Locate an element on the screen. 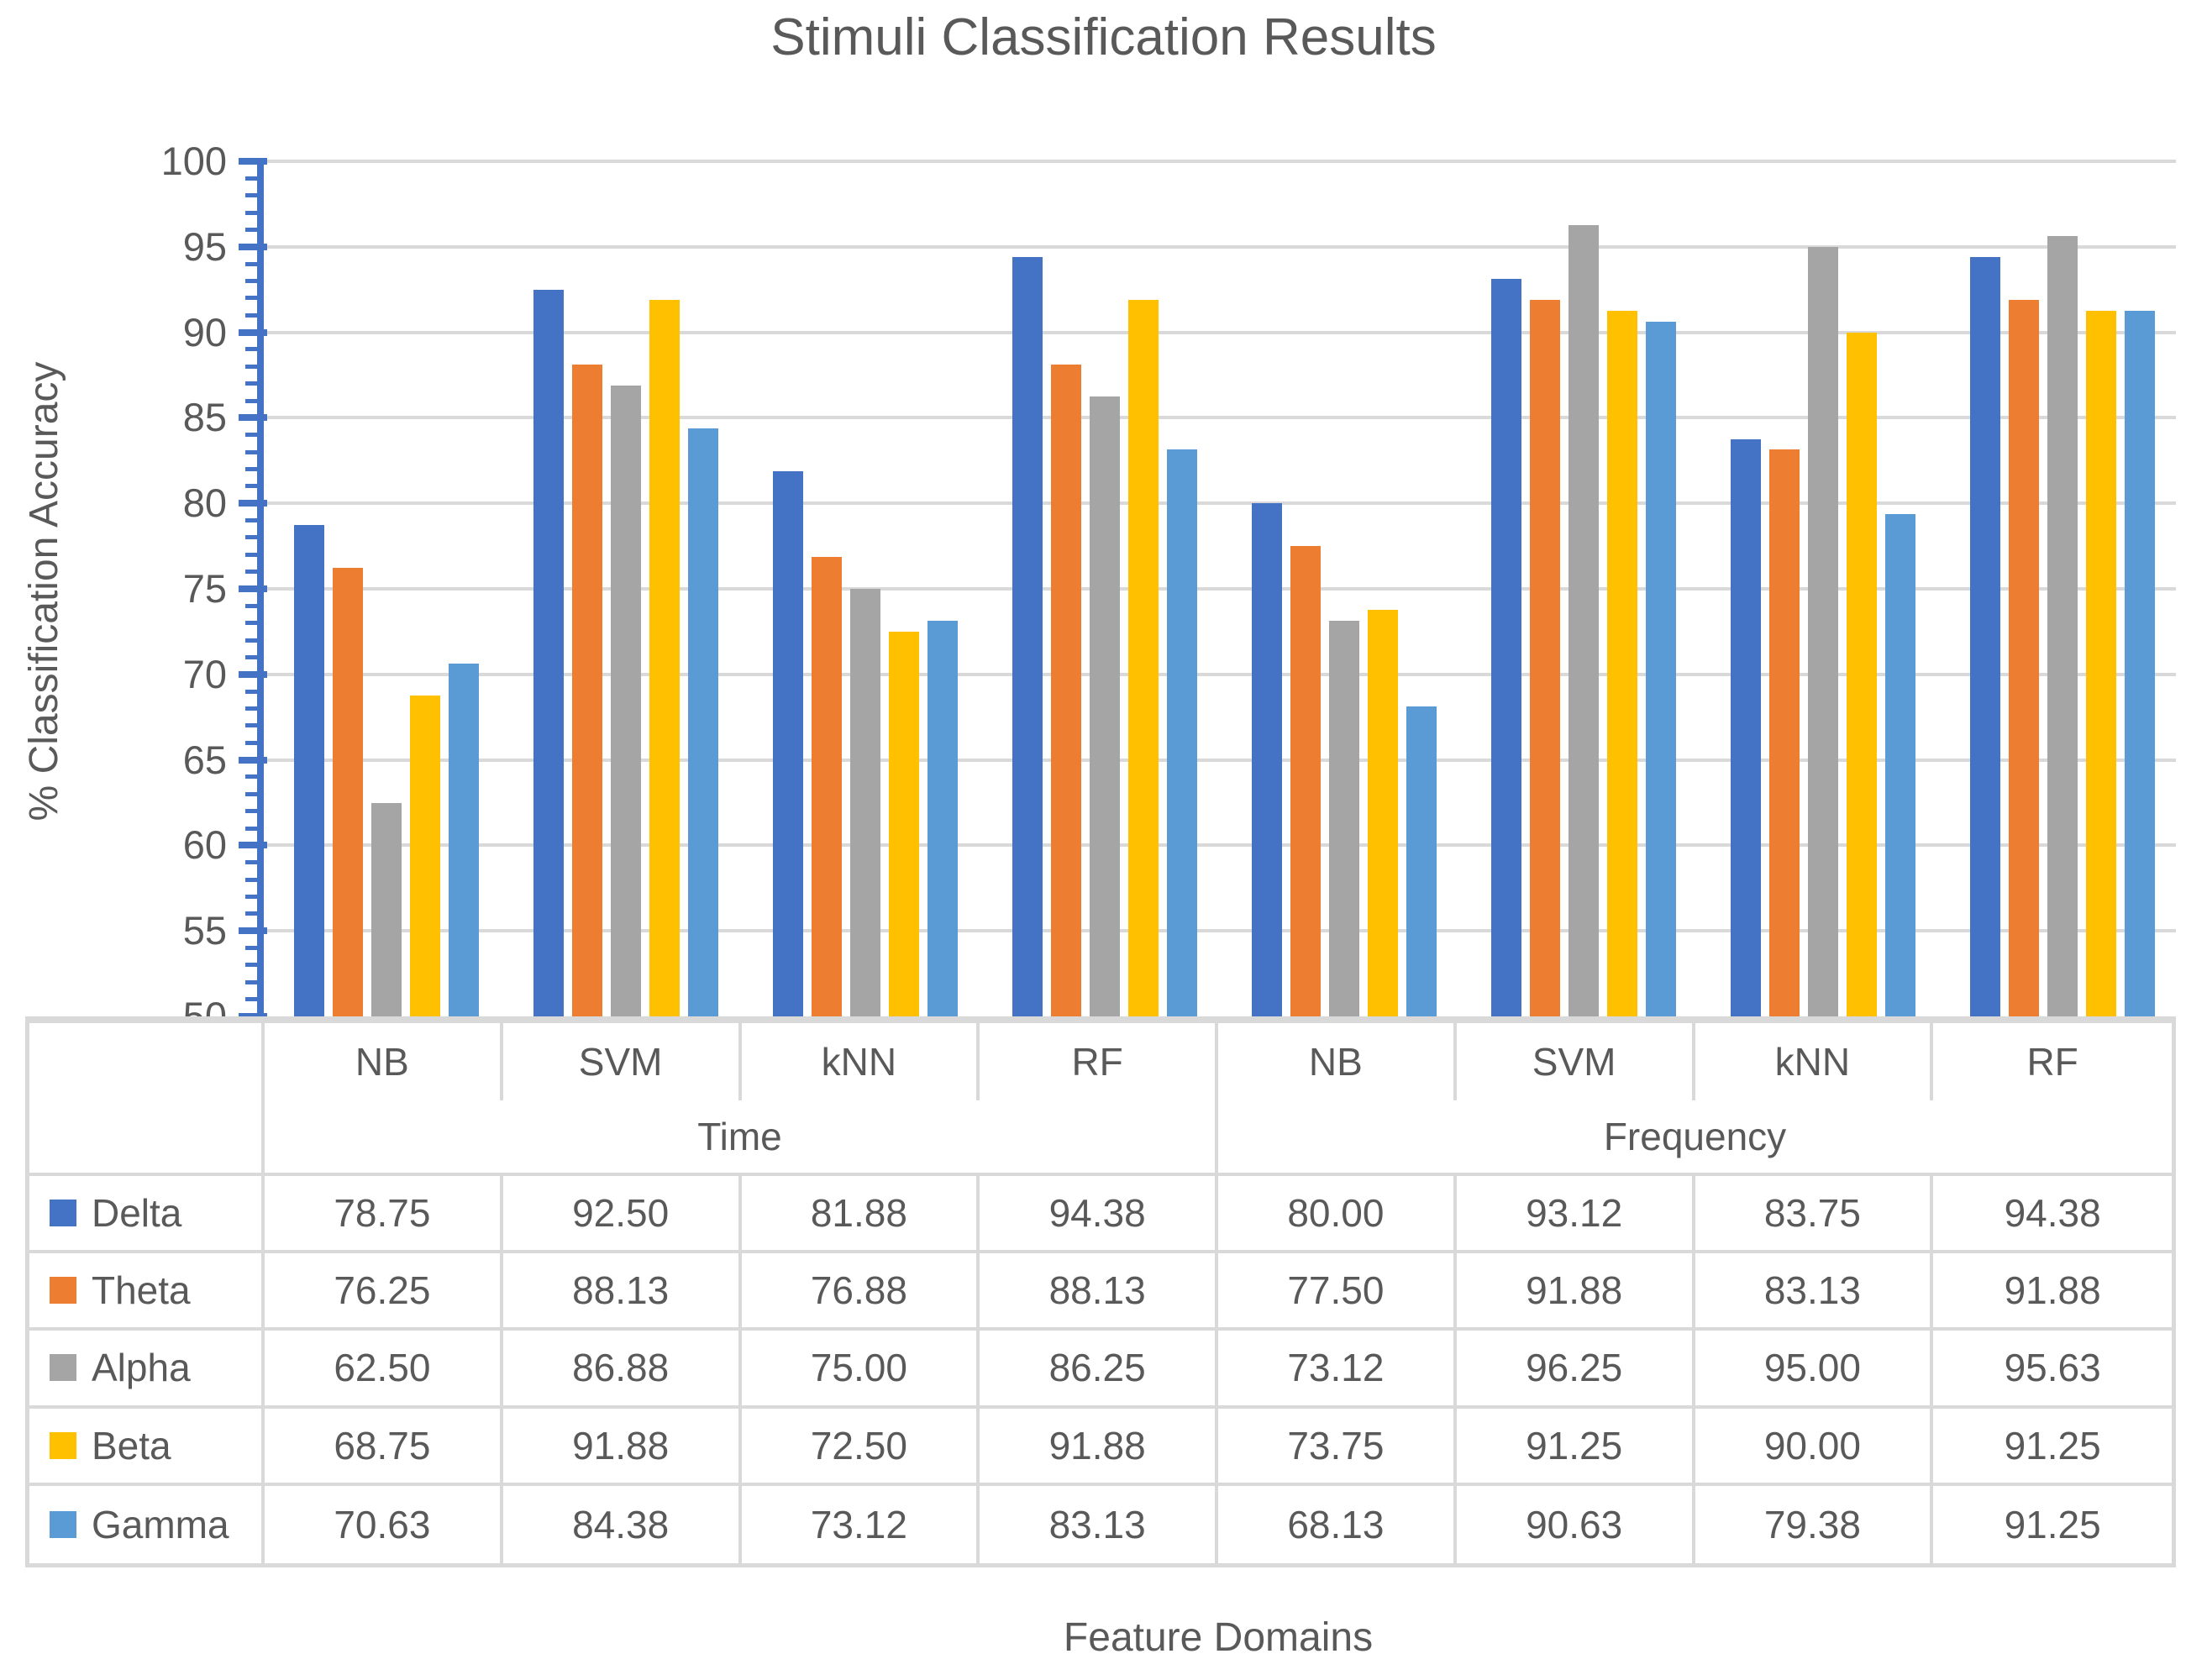 Image resolution: width=2207 pixels, height=1680 pixels. category-label-frequency-rf: RF is located at coordinates (2052, 1062).